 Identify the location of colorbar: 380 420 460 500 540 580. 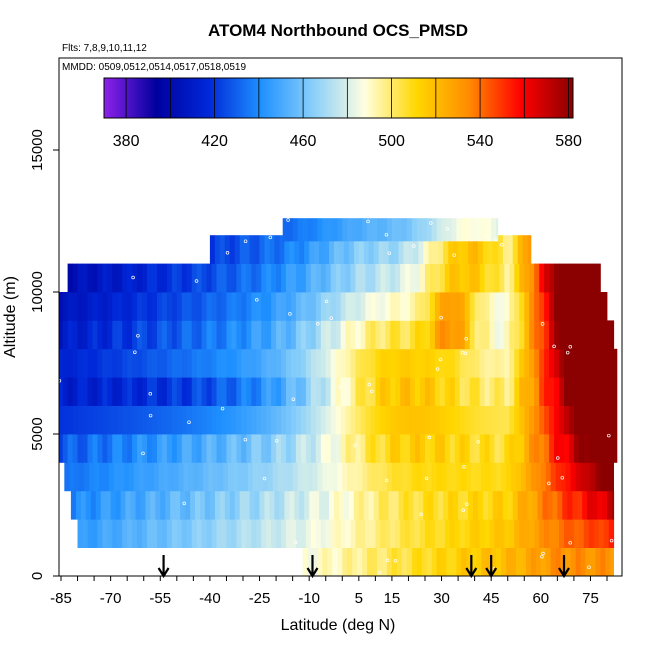
(342, 113).